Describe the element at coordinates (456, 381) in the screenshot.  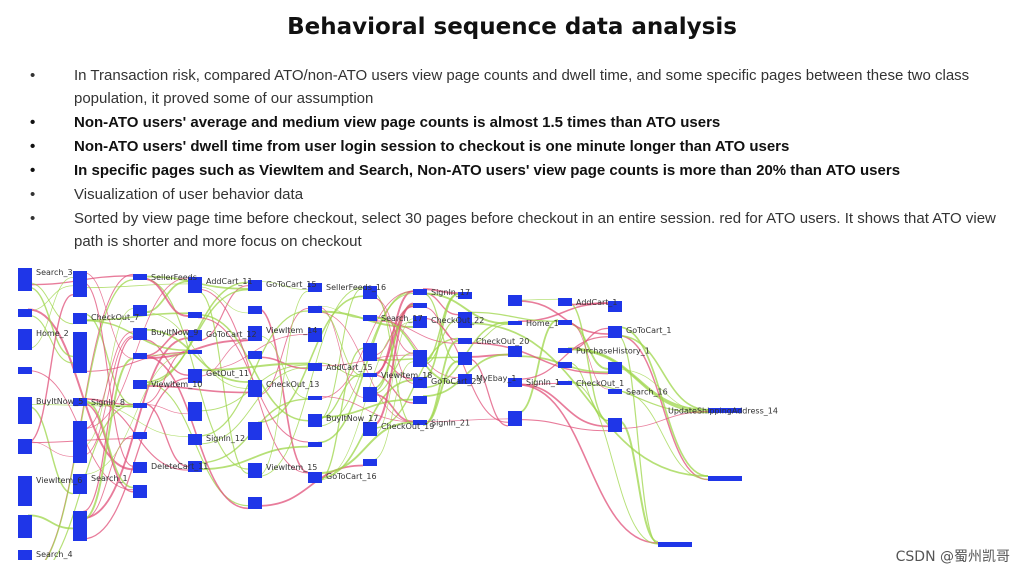
I see `flow-node-label: GoToCart_23` at that location.